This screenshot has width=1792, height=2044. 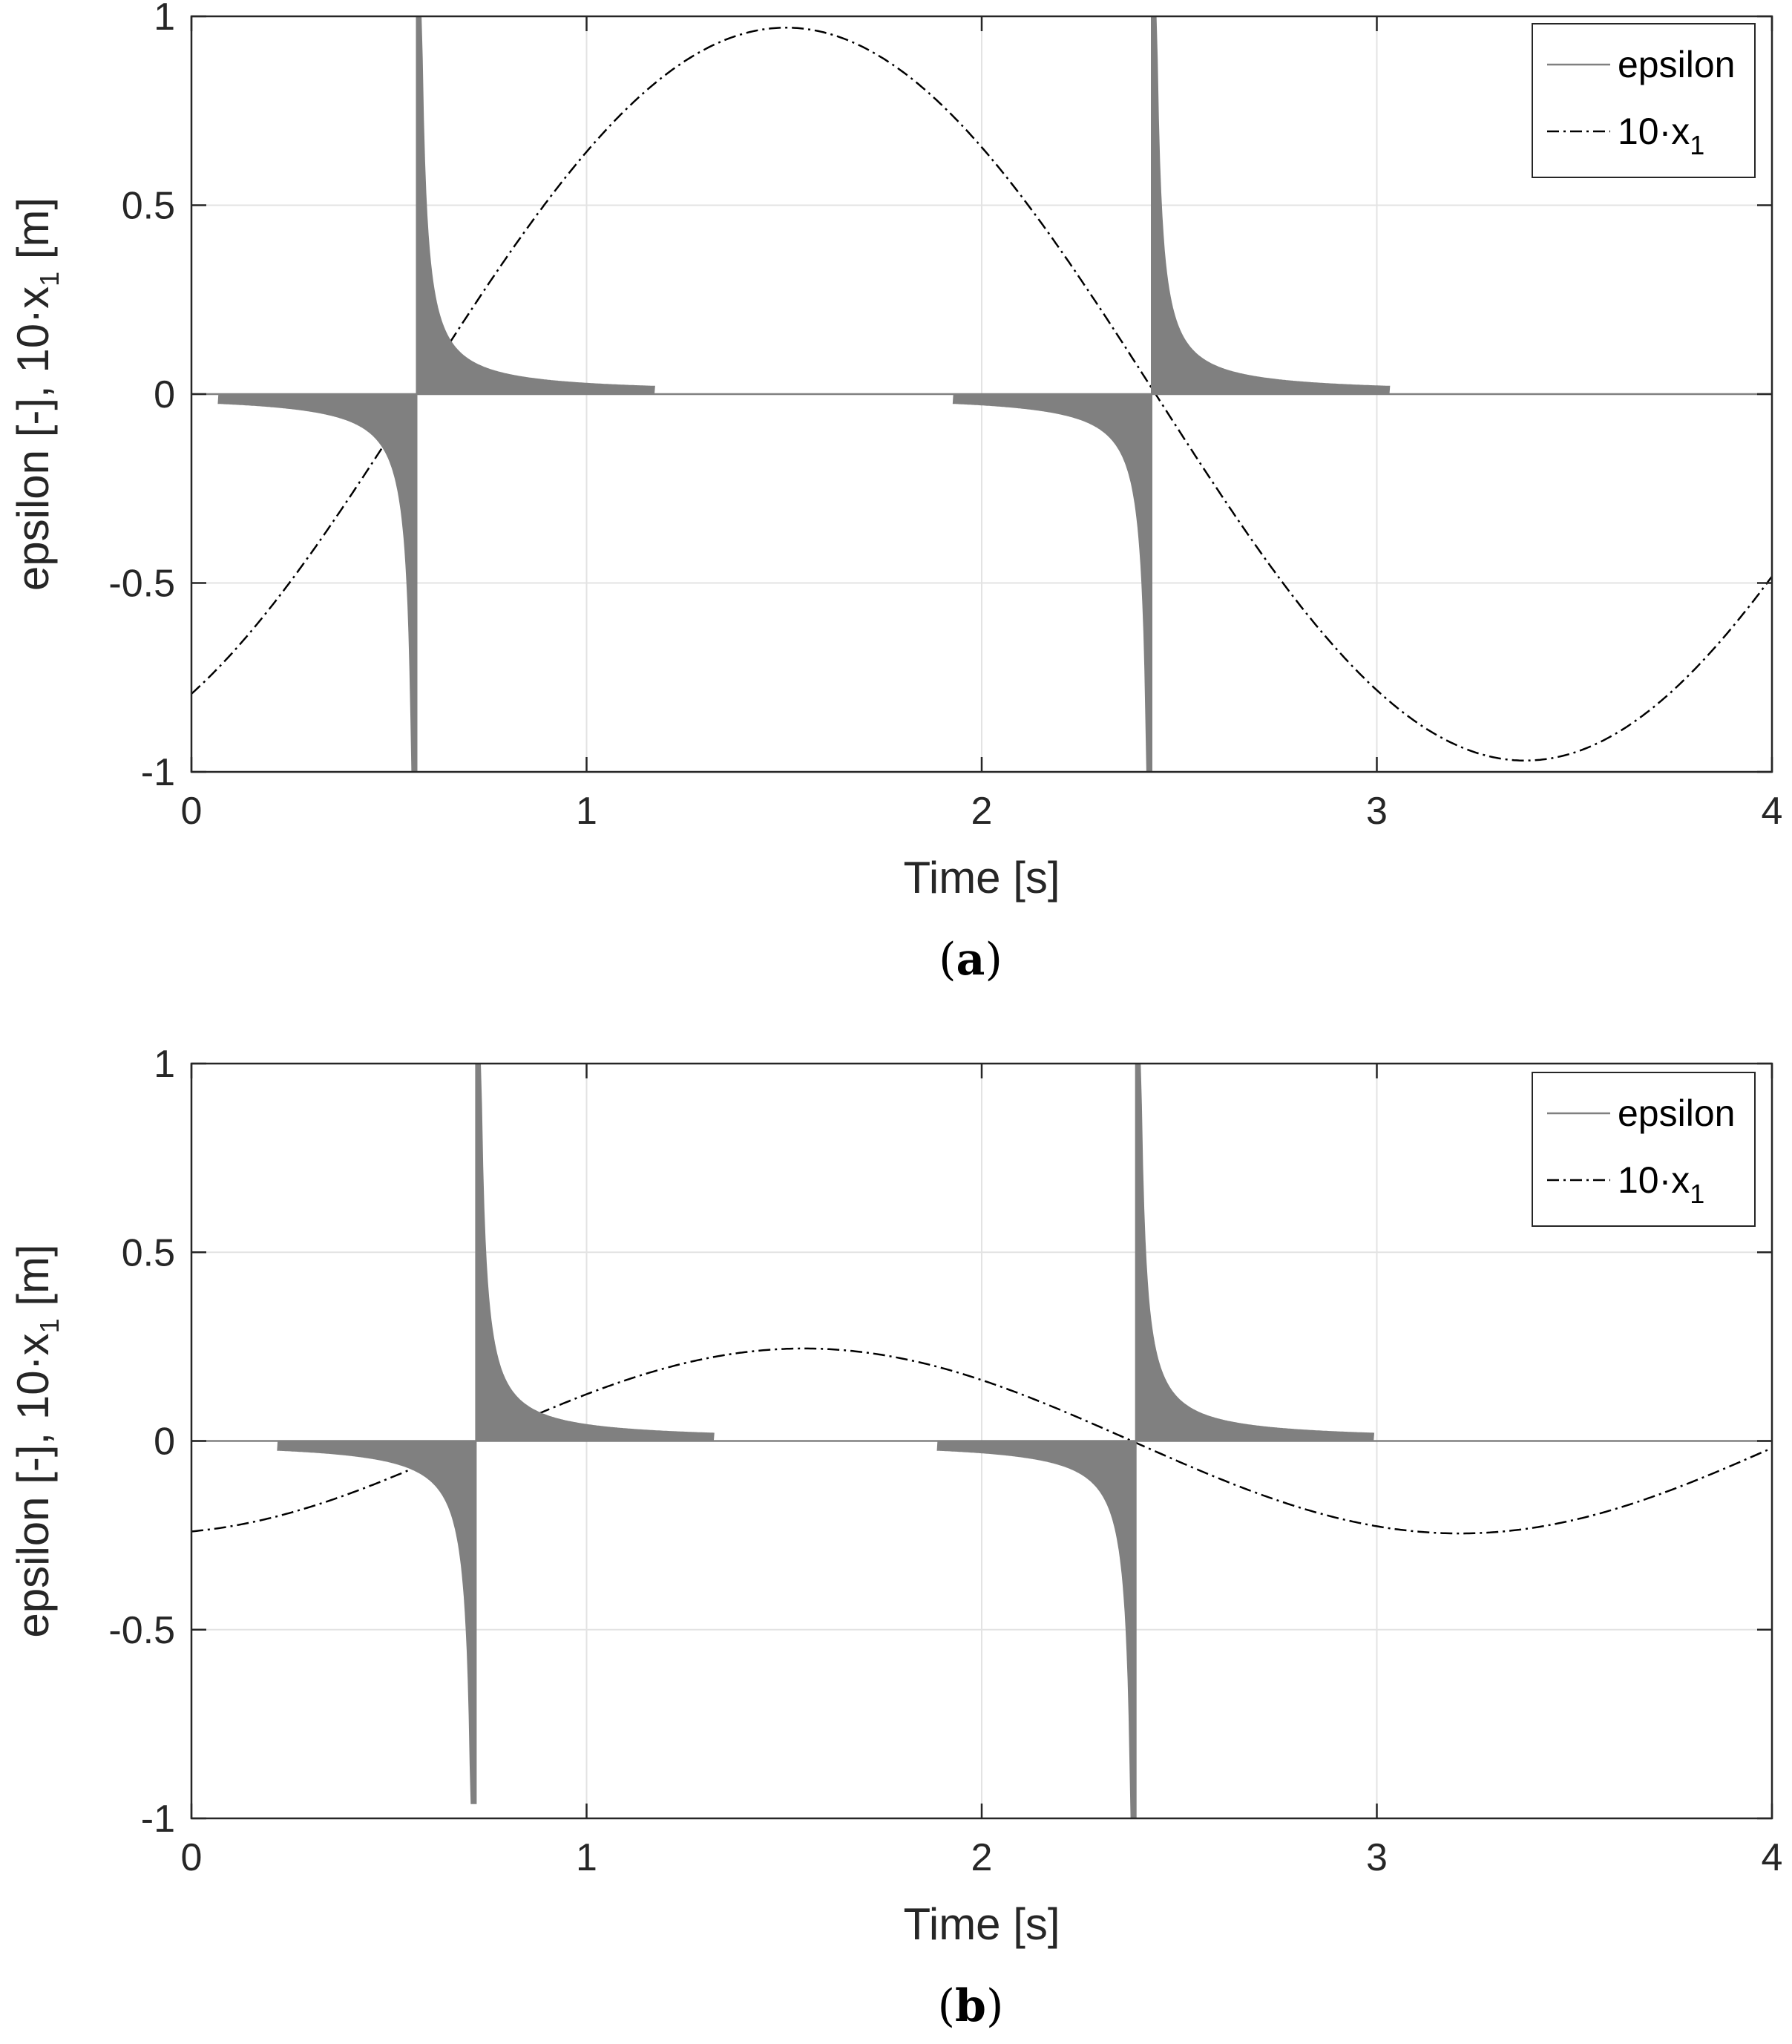 I want to click on panel-label-letter: a, so click(x=970, y=960).